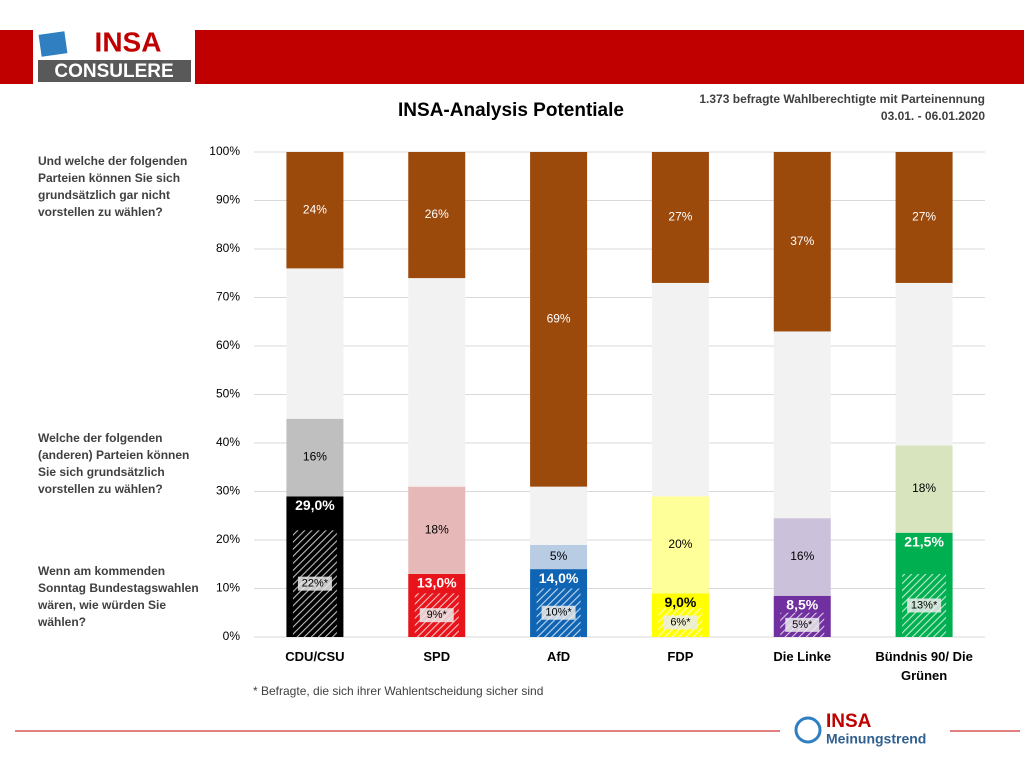 This screenshot has height=768, width=1024. Describe the element at coordinates (511, 110) in the screenshot. I see `chart-title: INSA-Analysis Potentiale` at that location.